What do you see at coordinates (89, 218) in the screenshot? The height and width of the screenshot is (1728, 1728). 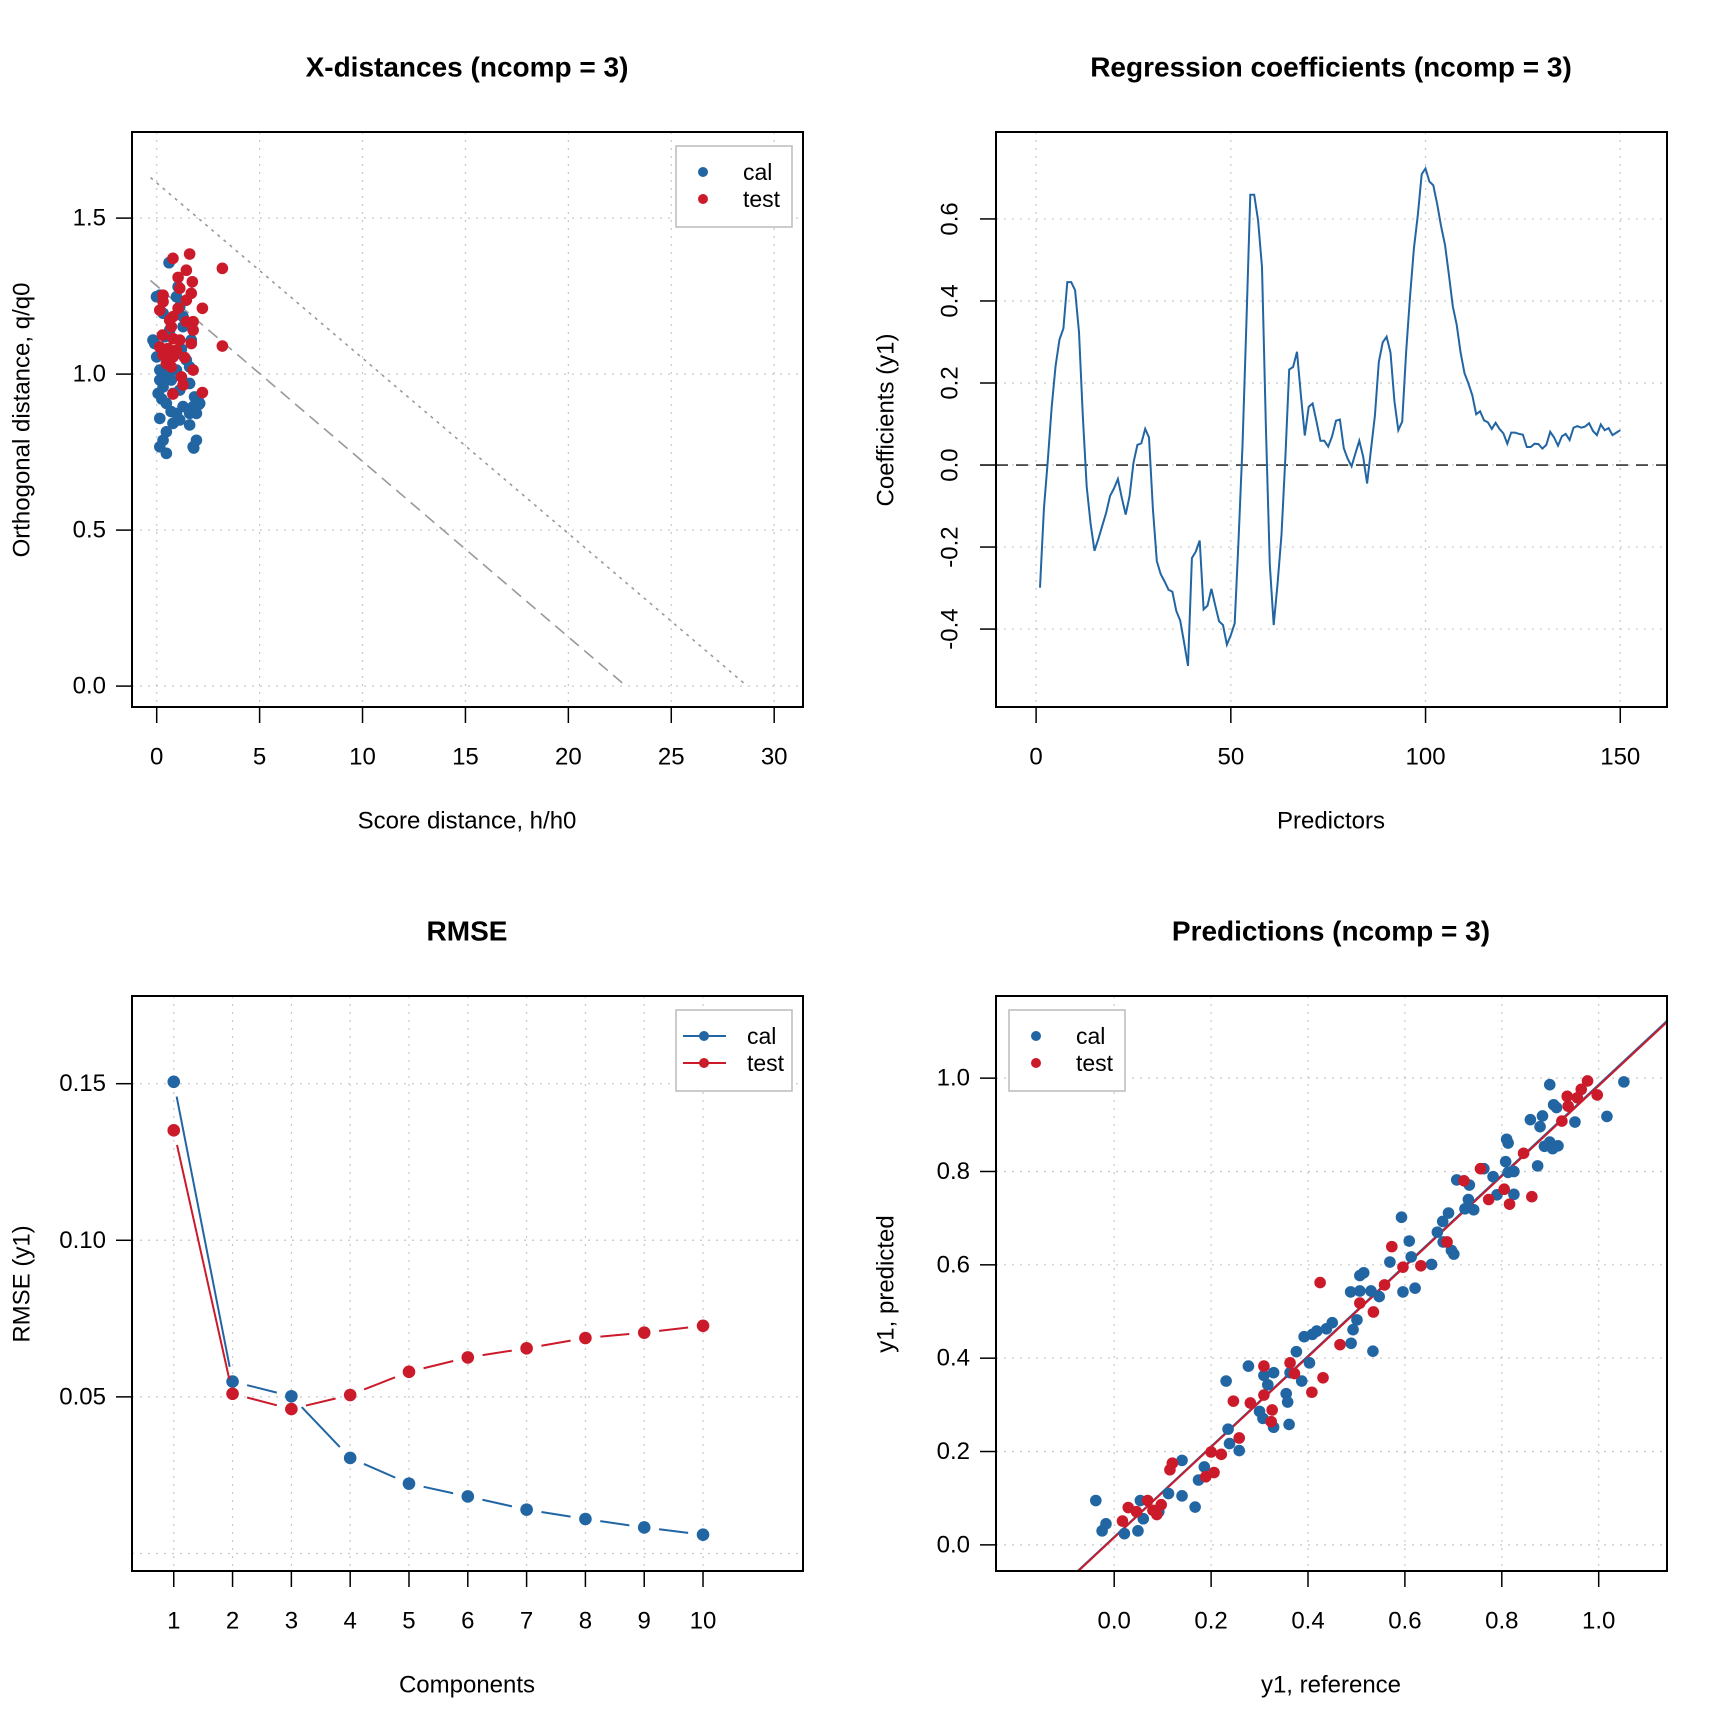 I see `y-tick-label: 1.5` at bounding box center [89, 218].